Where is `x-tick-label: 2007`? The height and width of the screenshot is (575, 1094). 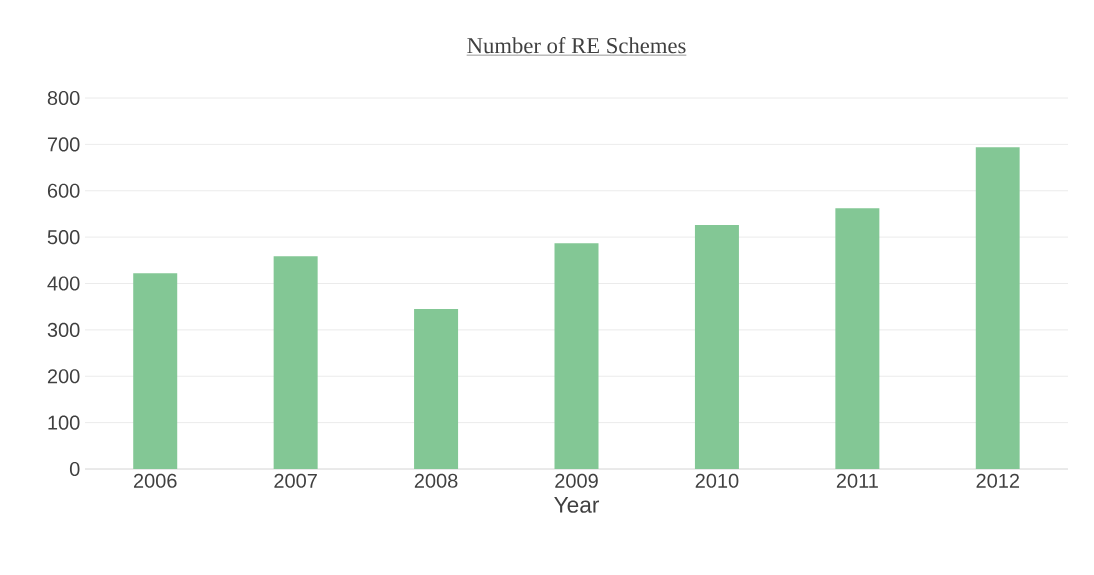
x-tick-label: 2007 is located at coordinates (295, 480).